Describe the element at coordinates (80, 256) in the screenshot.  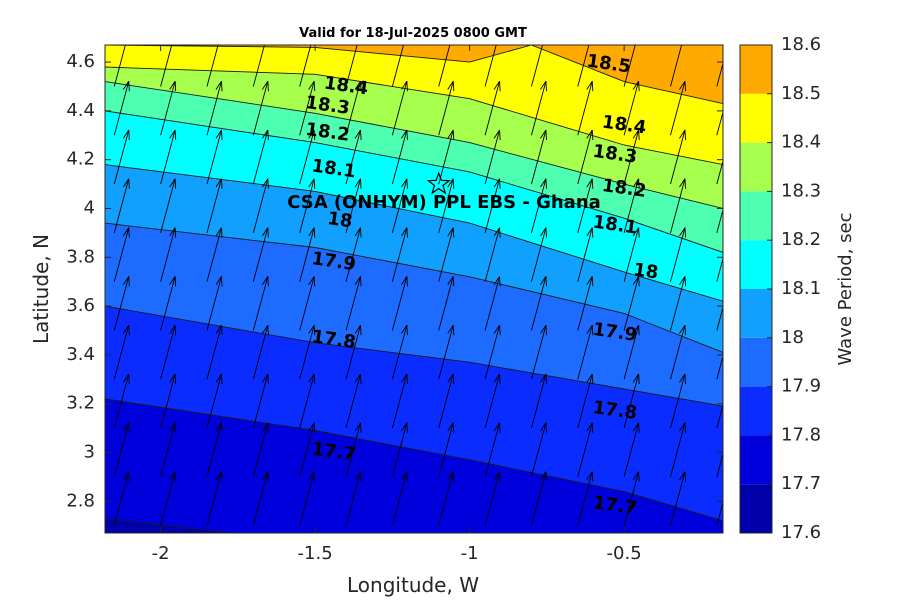
I see `y-tick-label: 3.8` at that location.